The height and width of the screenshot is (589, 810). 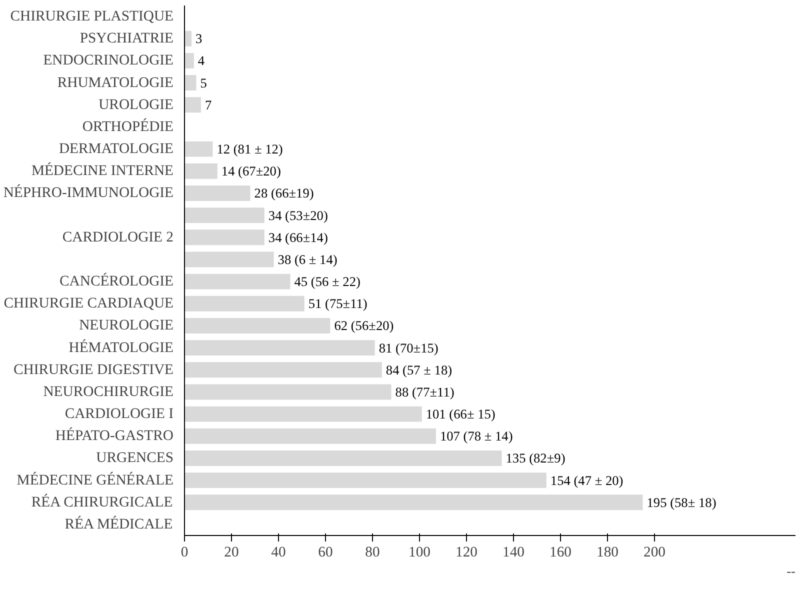 What do you see at coordinates (116, 149) in the screenshot?
I see `y-tick-label: DERMATOLOGIE` at bounding box center [116, 149].